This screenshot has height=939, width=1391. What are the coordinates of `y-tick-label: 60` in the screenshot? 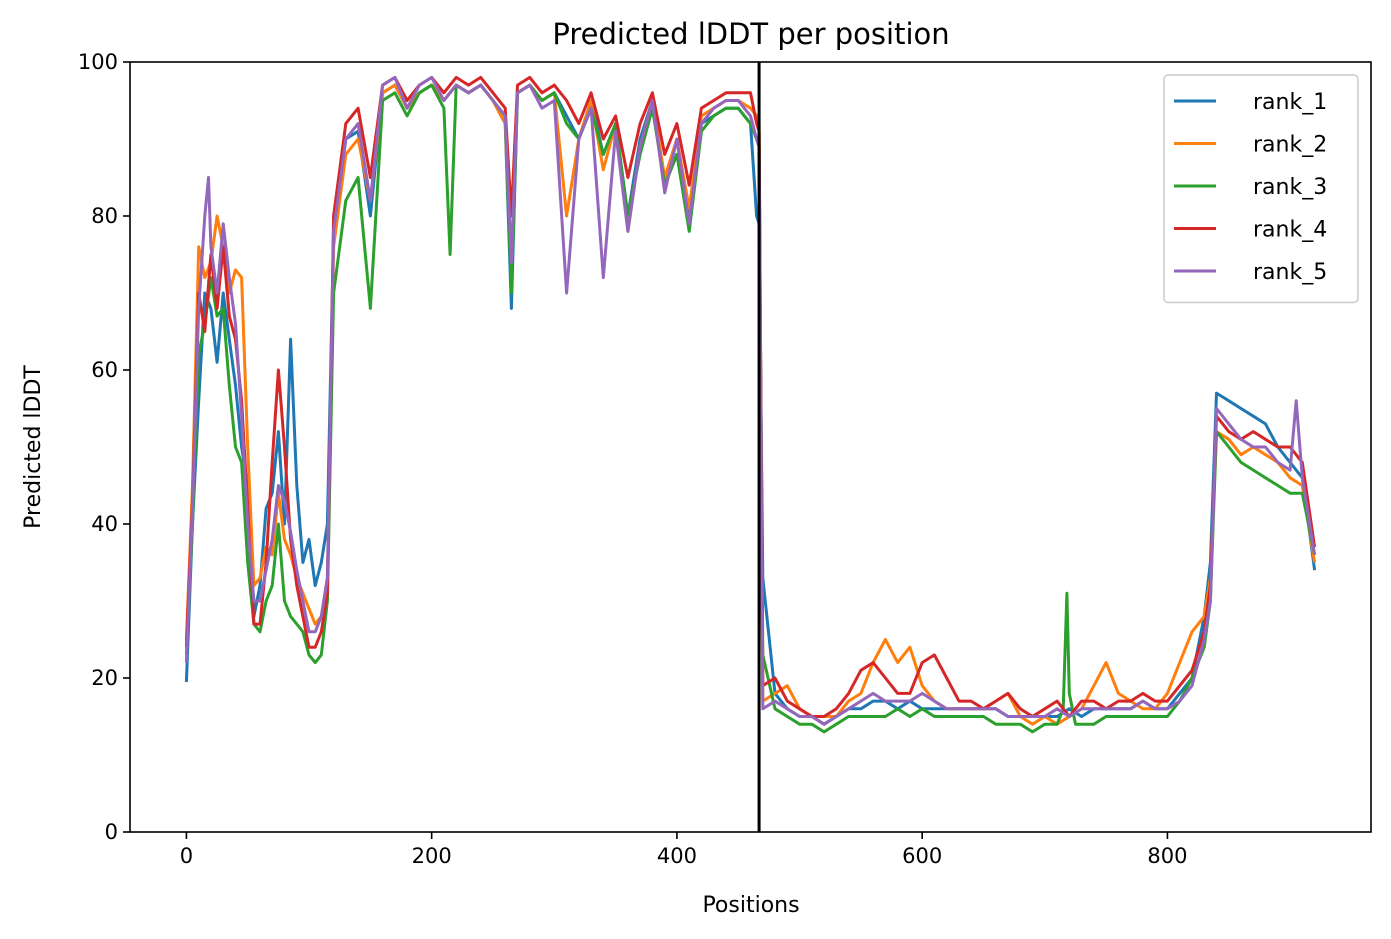 It's located at (104, 370).